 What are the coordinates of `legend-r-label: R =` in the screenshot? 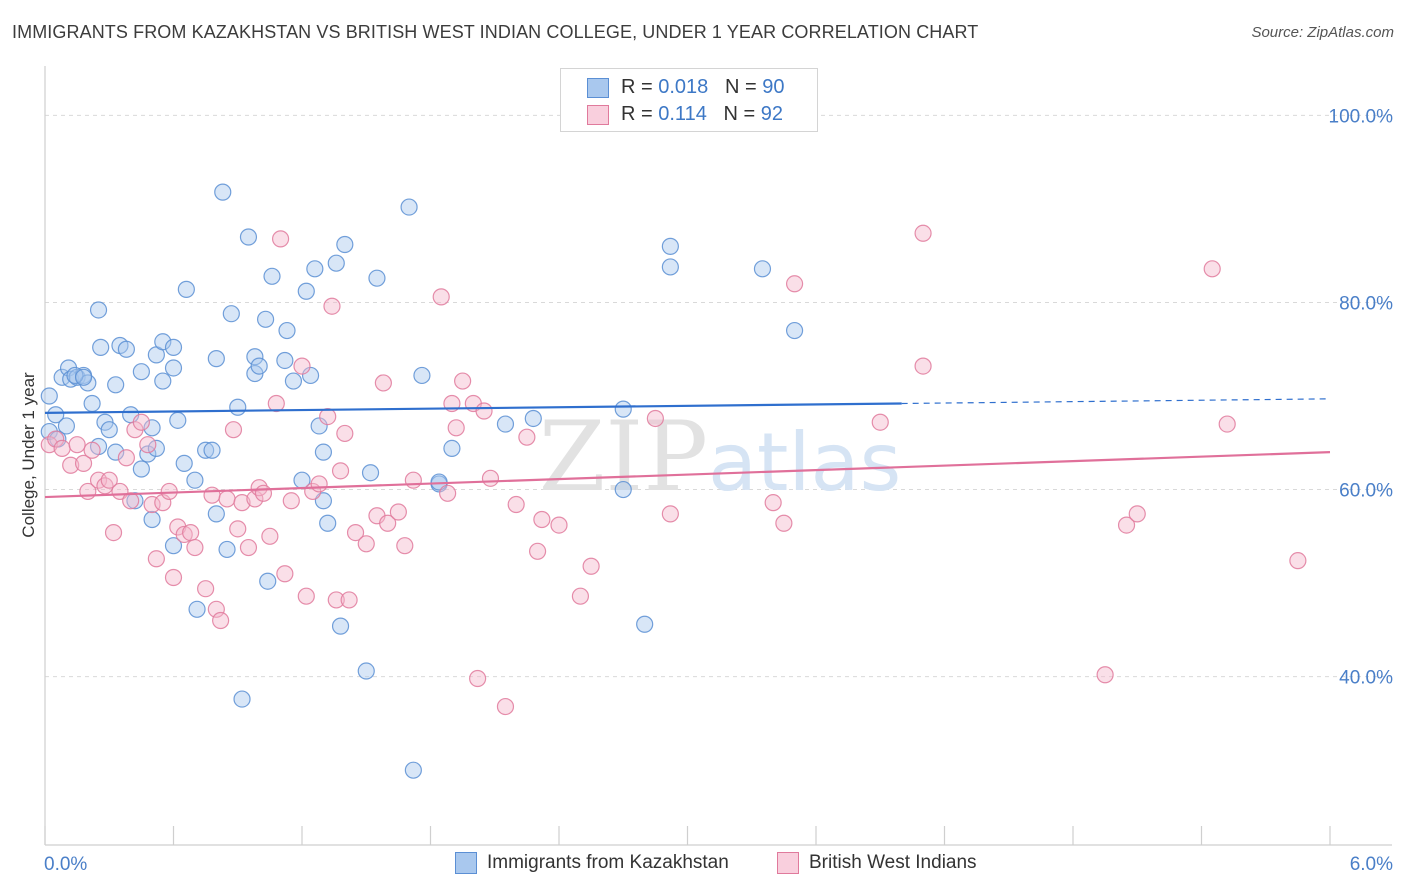 It's located at (637, 114).